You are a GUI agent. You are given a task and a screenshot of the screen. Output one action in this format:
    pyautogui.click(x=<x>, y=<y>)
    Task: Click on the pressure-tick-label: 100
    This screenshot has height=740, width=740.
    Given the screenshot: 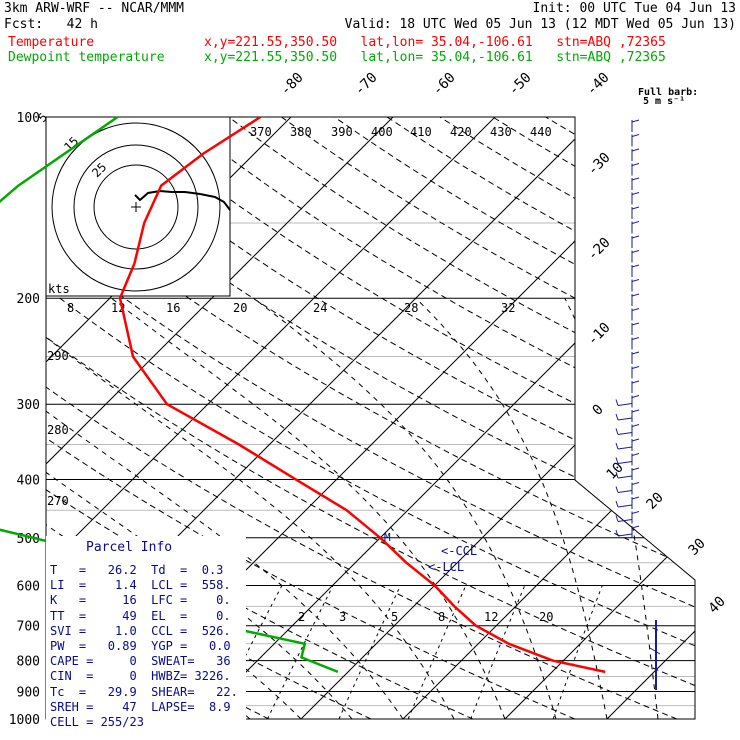 What is the action you would take?
    pyautogui.click(x=28, y=118)
    